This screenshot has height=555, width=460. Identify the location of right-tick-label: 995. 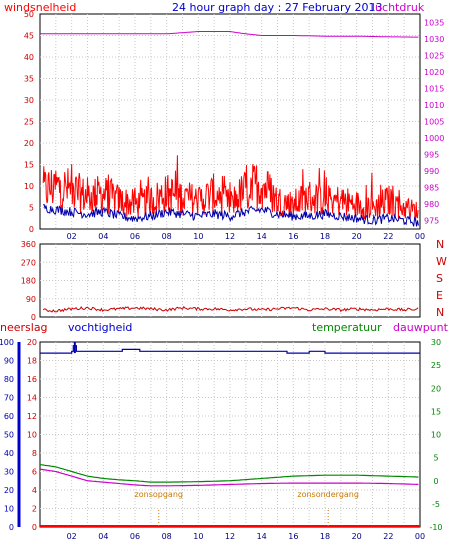
(431, 155).